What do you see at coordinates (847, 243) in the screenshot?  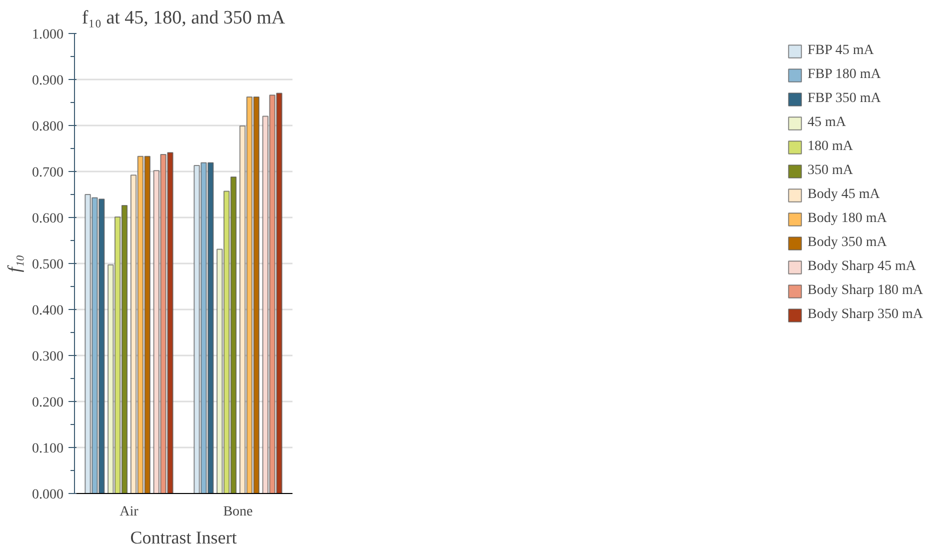 I see `legend-label: Body 350 mA` at bounding box center [847, 243].